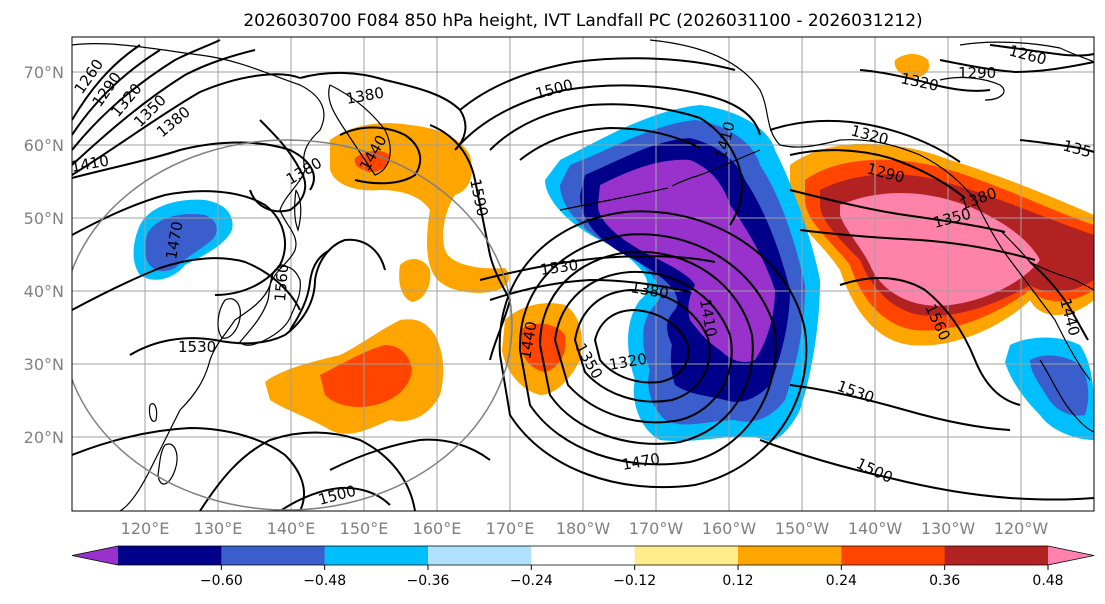 The image size is (1105, 604). What do you see at coordinates (1021, 528) in the screenshot?
I see `lon-label-120w: 120°W` at bounding box center [1021, 528].